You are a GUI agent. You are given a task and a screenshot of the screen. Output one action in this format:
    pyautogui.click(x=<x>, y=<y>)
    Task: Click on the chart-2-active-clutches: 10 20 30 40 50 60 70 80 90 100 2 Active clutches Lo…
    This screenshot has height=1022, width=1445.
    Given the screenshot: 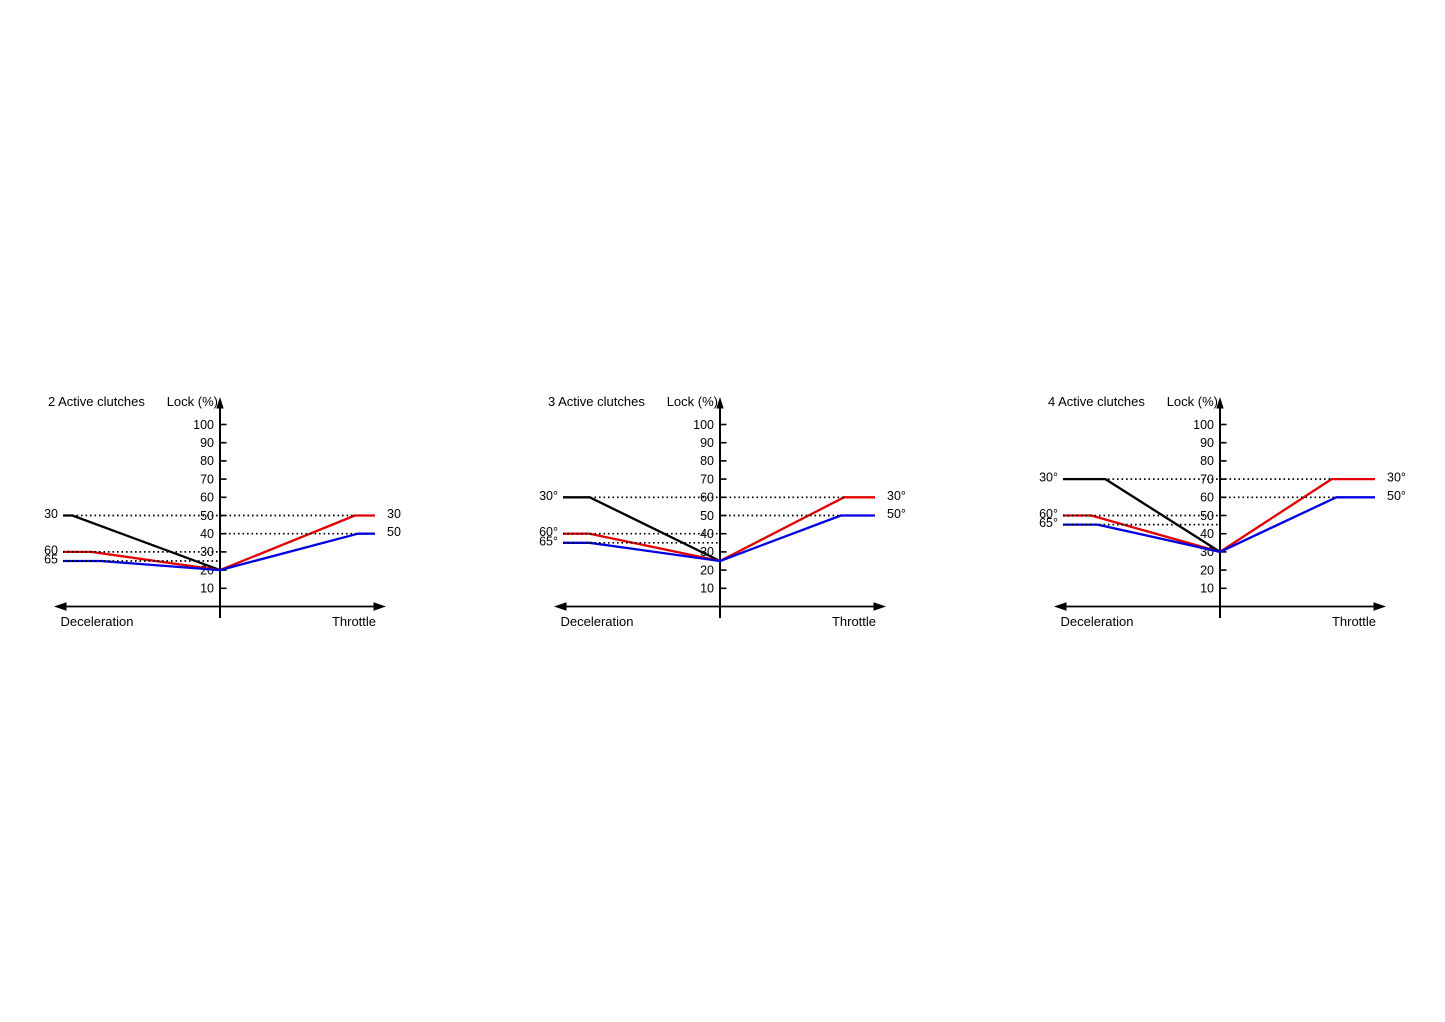 What is the action you would take?
    pyautogui.click(x=230, y=512)
    